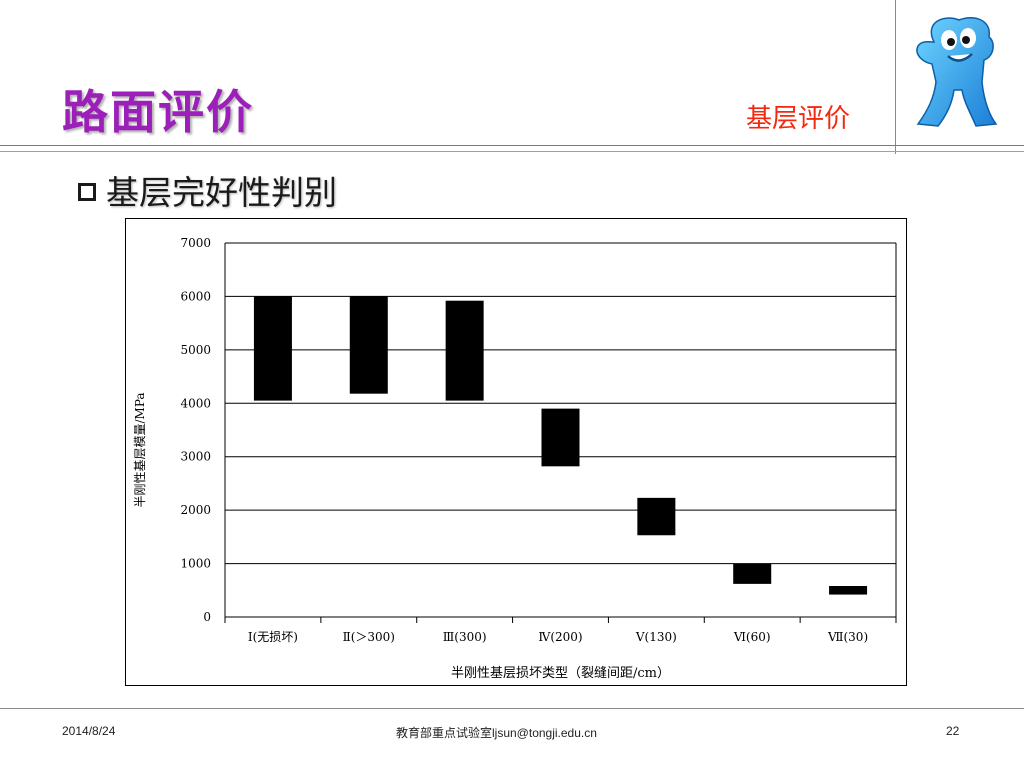 The image size is (1024, 768). Describe the element at coordinates (195, 403) in the screenshot. I see `y-tick-label: 4000` at that location.